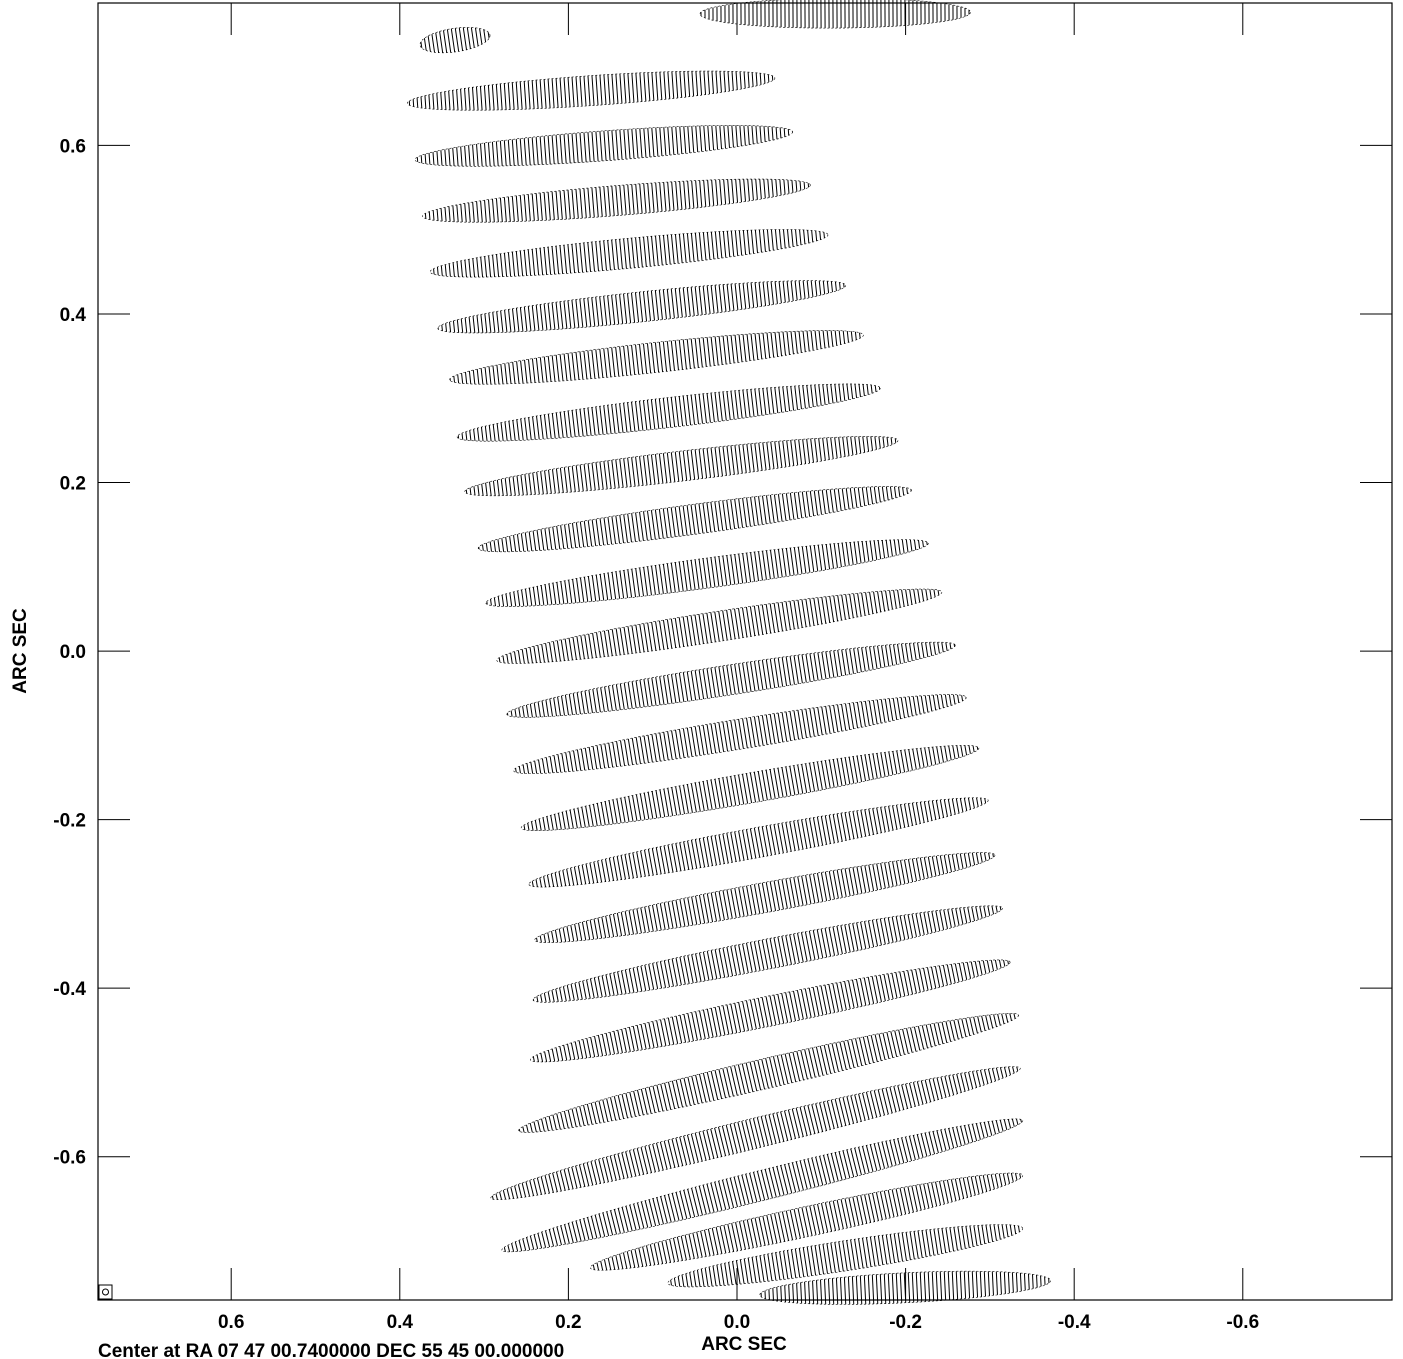 This screenshot has width=1403, height=1359. I want to click on x-tick-label: -0.6, so click(1242, 1322).